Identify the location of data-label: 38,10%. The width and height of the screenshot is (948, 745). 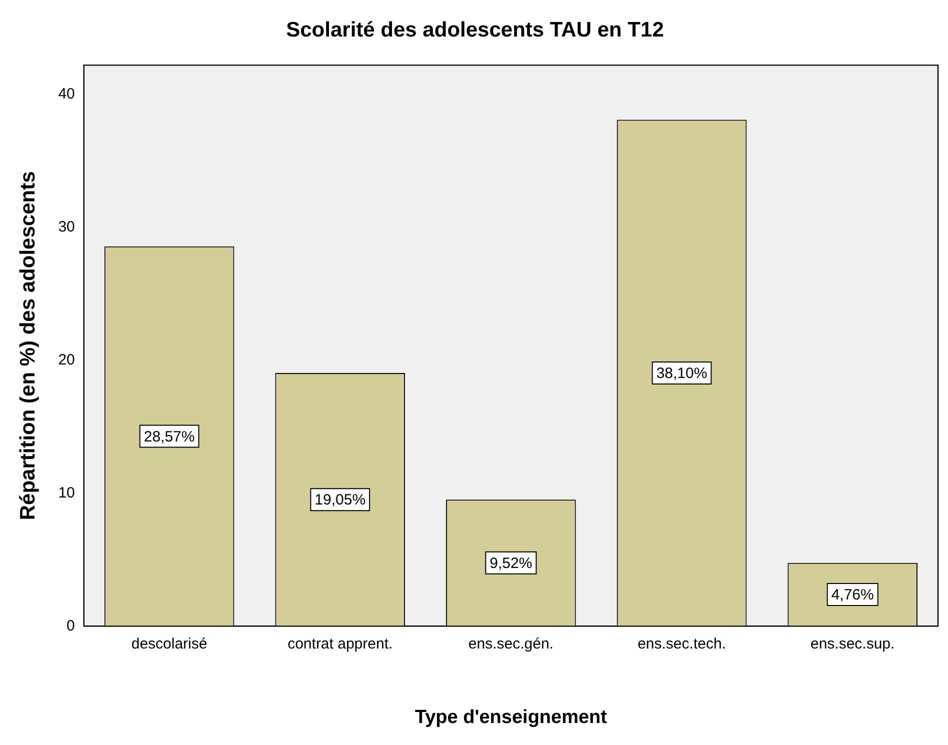
(682, 373).